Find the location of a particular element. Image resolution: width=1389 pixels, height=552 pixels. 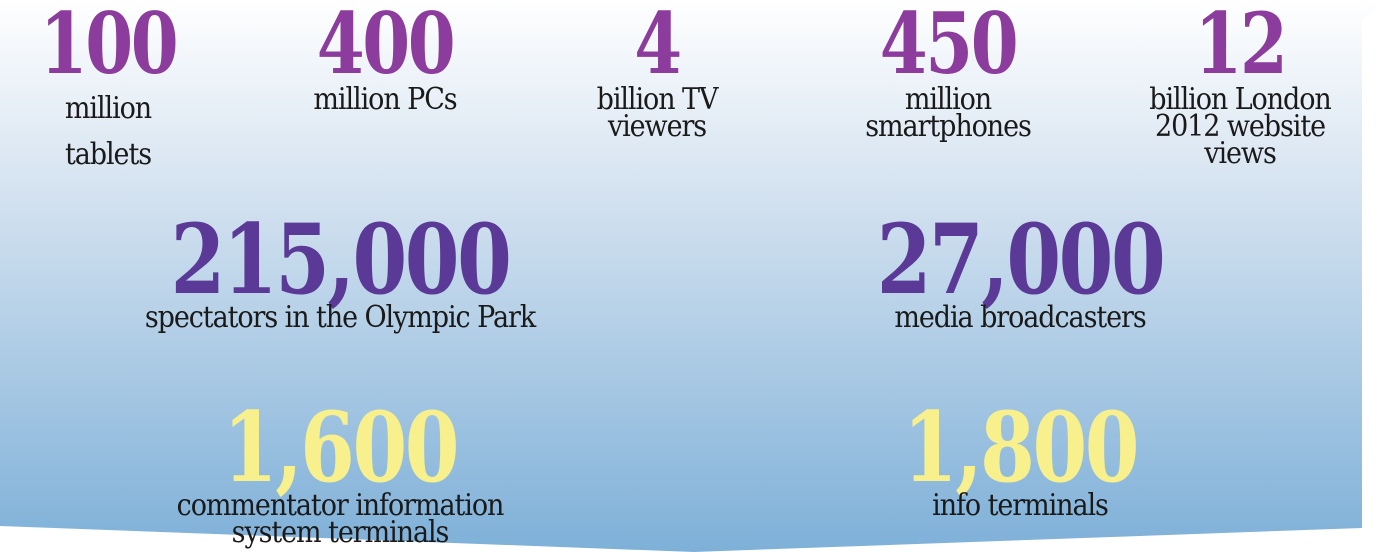

stat-number: 4 is located at coordinates (658, 46).